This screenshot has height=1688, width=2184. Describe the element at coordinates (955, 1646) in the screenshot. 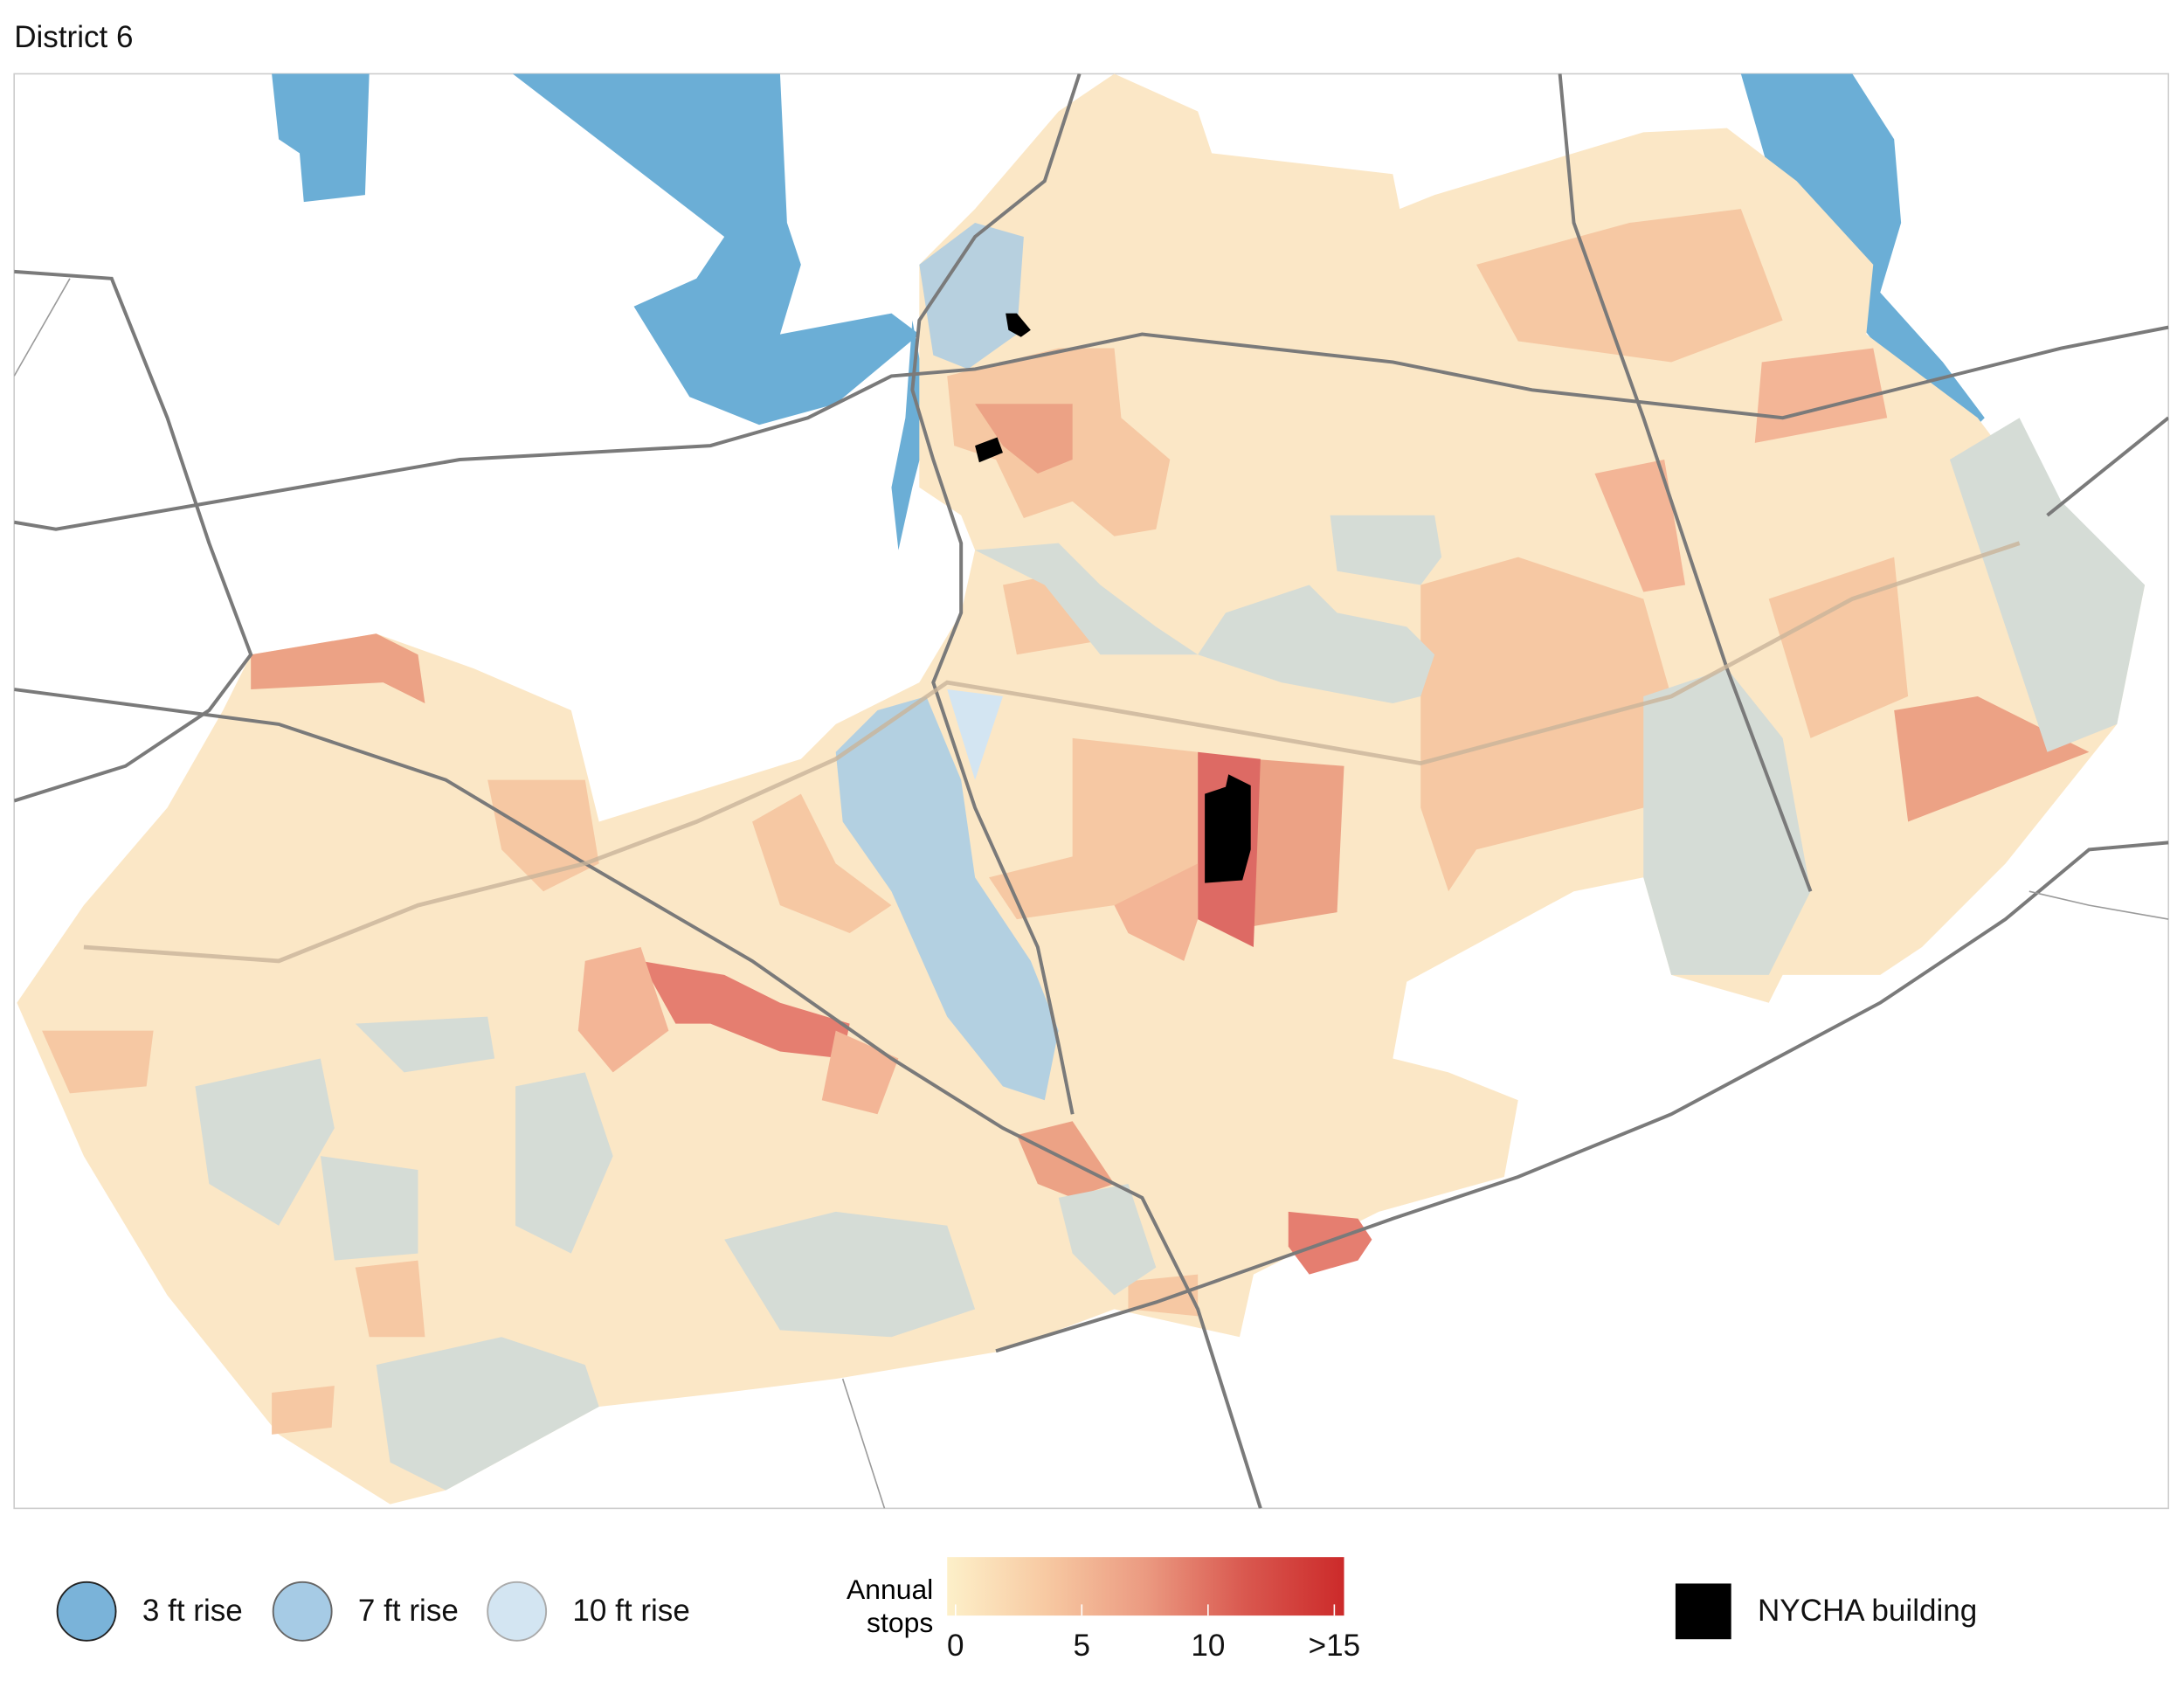

I see `colorbar-tick-label: 0` at that location.